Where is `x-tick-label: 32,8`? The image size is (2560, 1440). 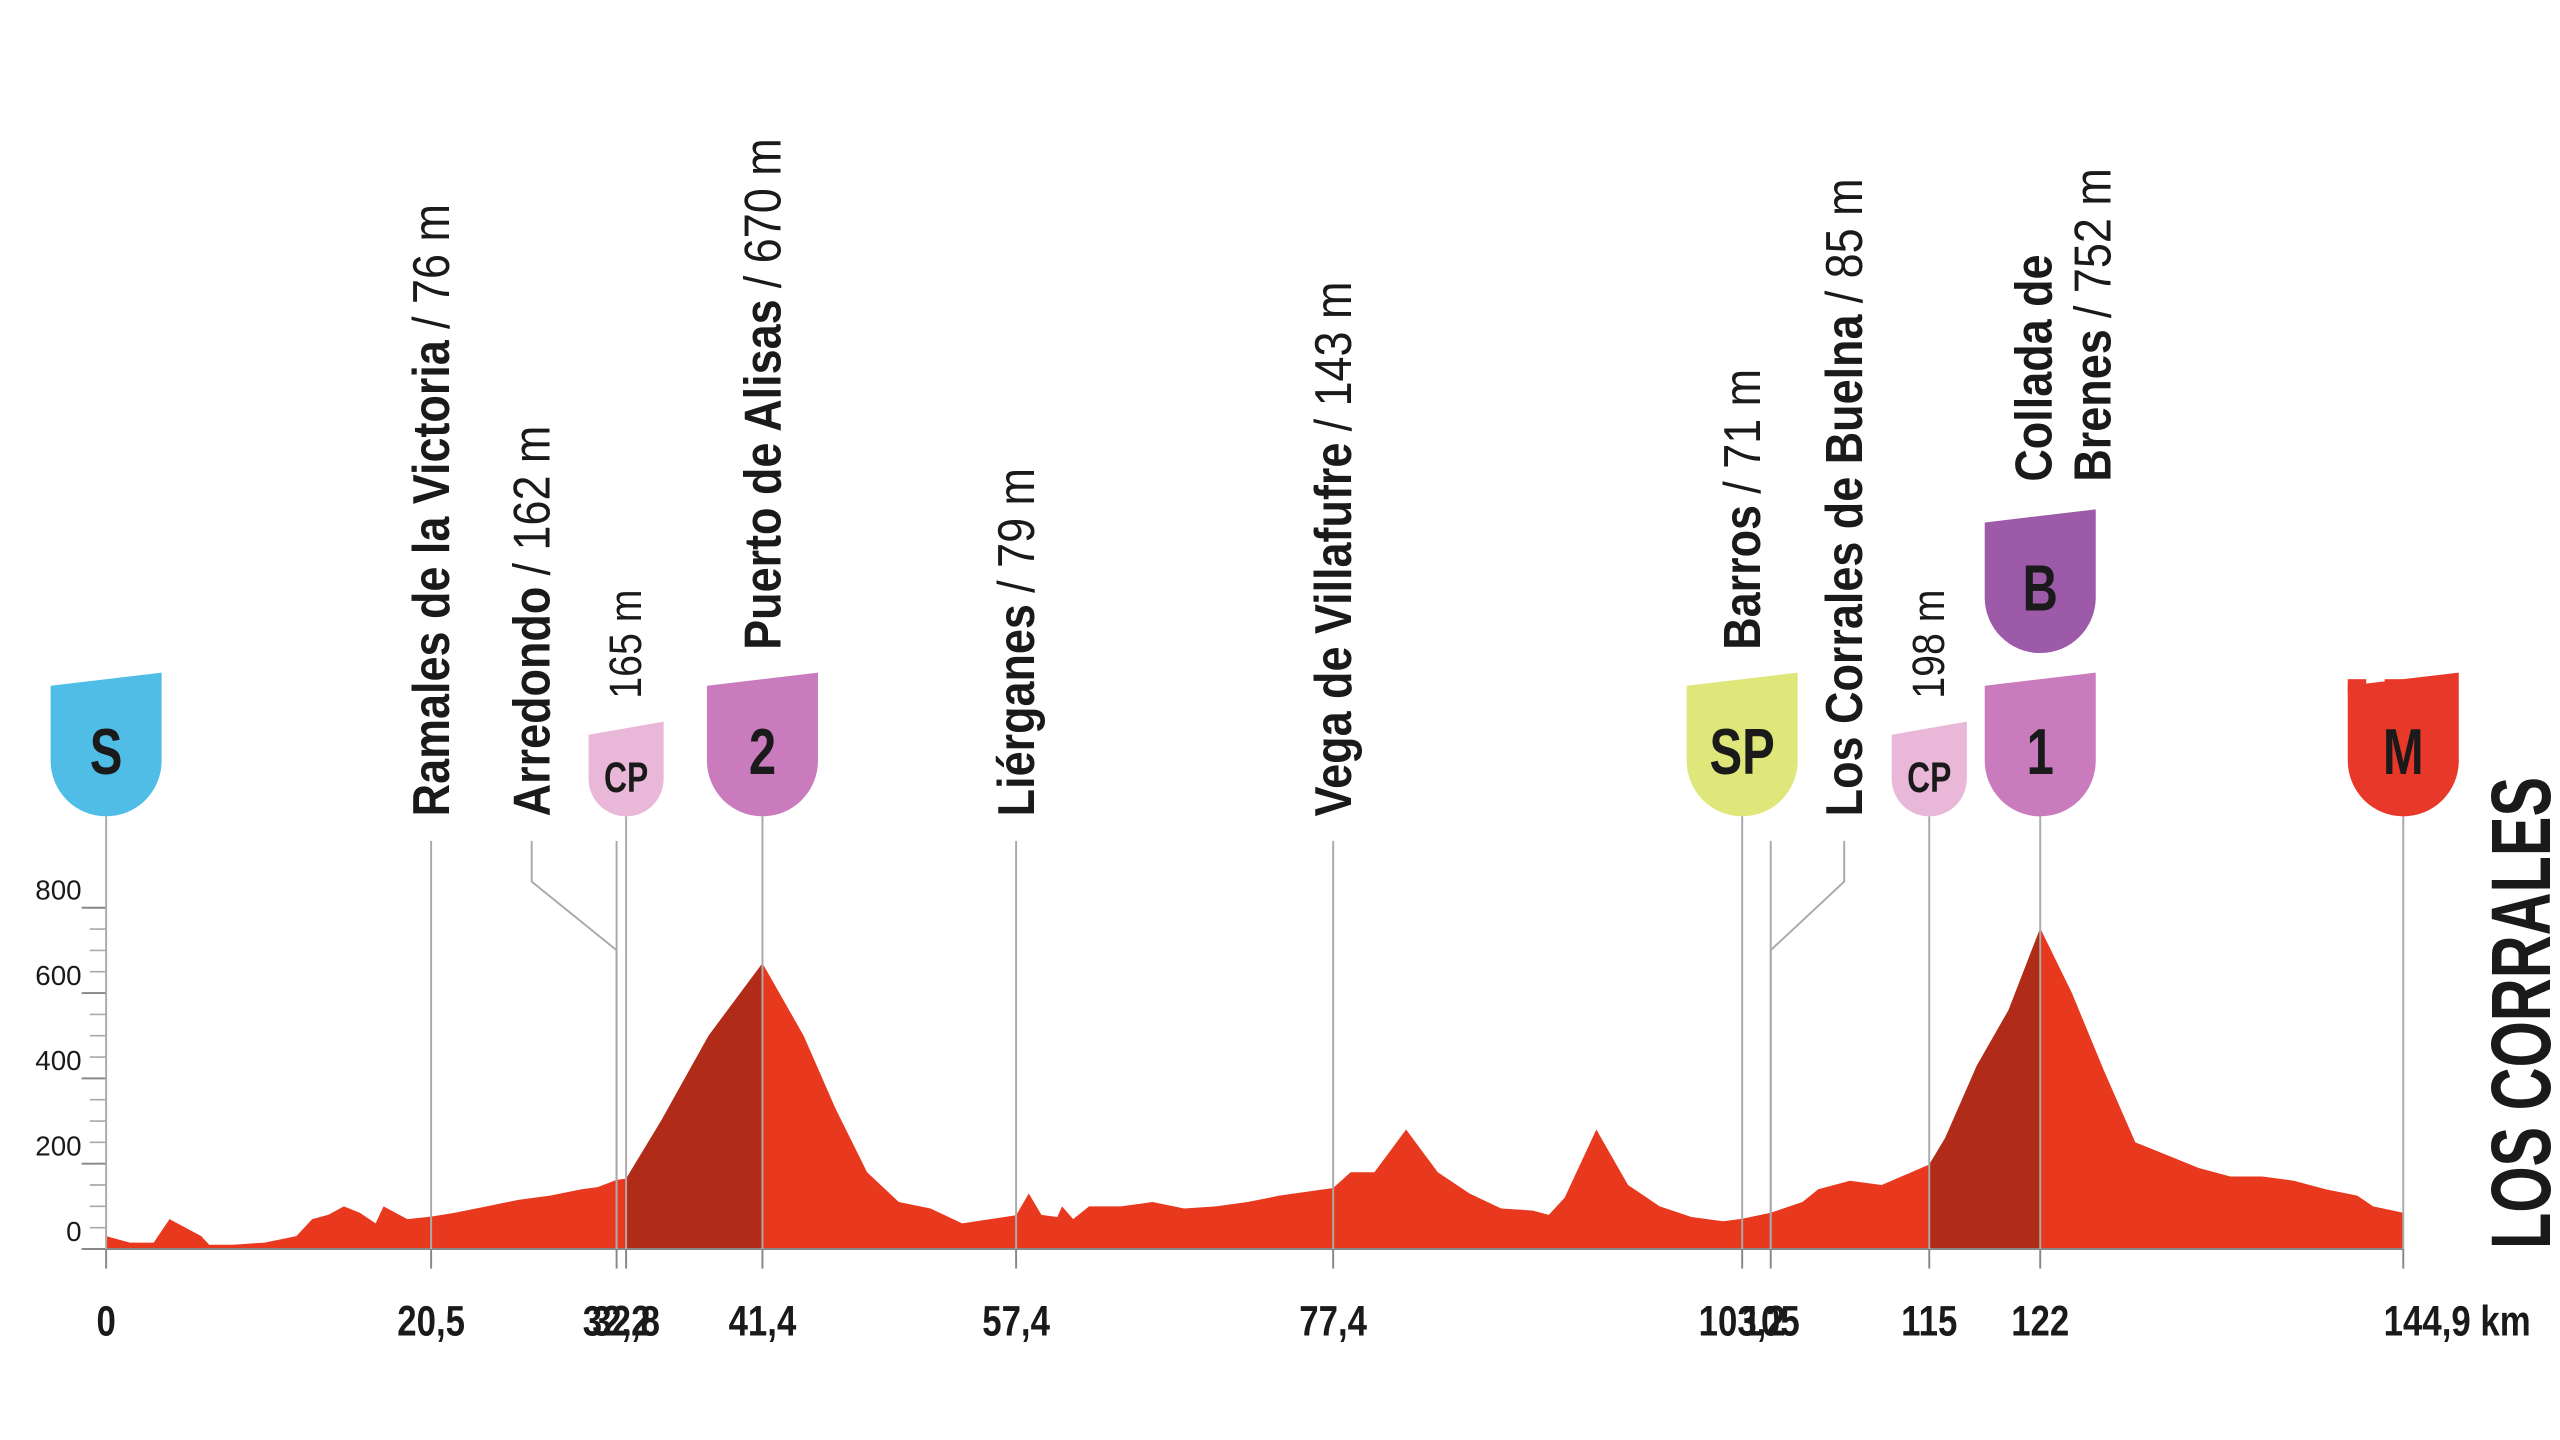 x-tick-label: 32,8 is located at coordinates (626, 1321).